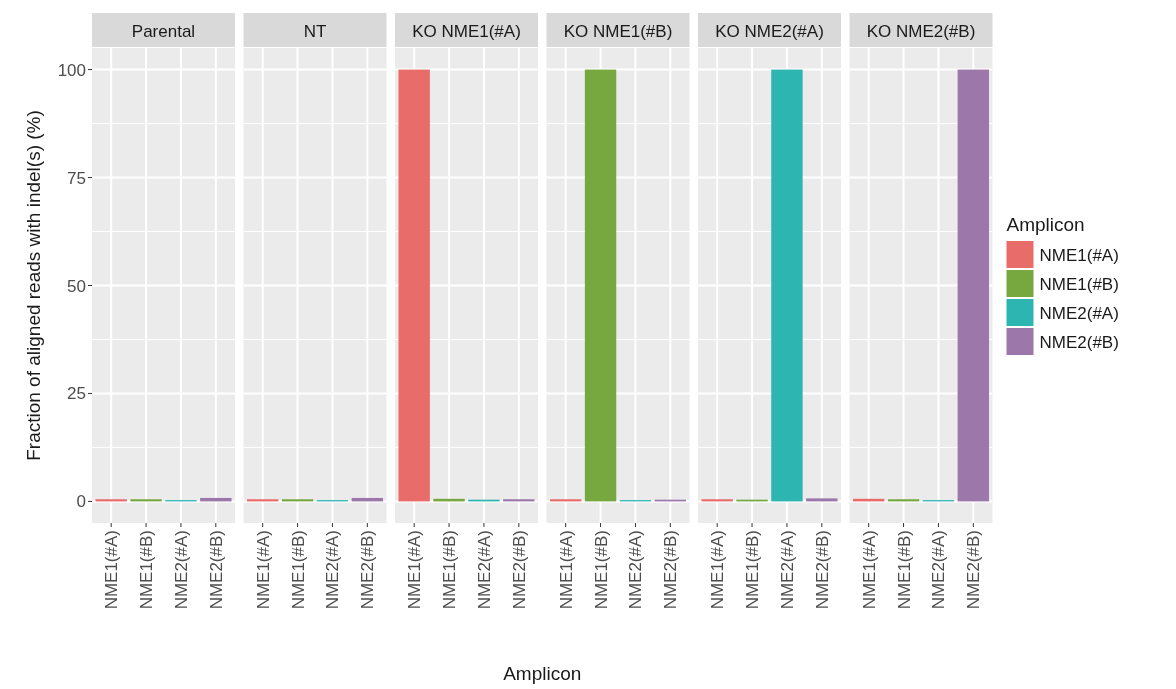  What do you see at coordinates (76, 178) in the screenshot?
I see `y-tick-label: 75` at bounding box center [76, 178].